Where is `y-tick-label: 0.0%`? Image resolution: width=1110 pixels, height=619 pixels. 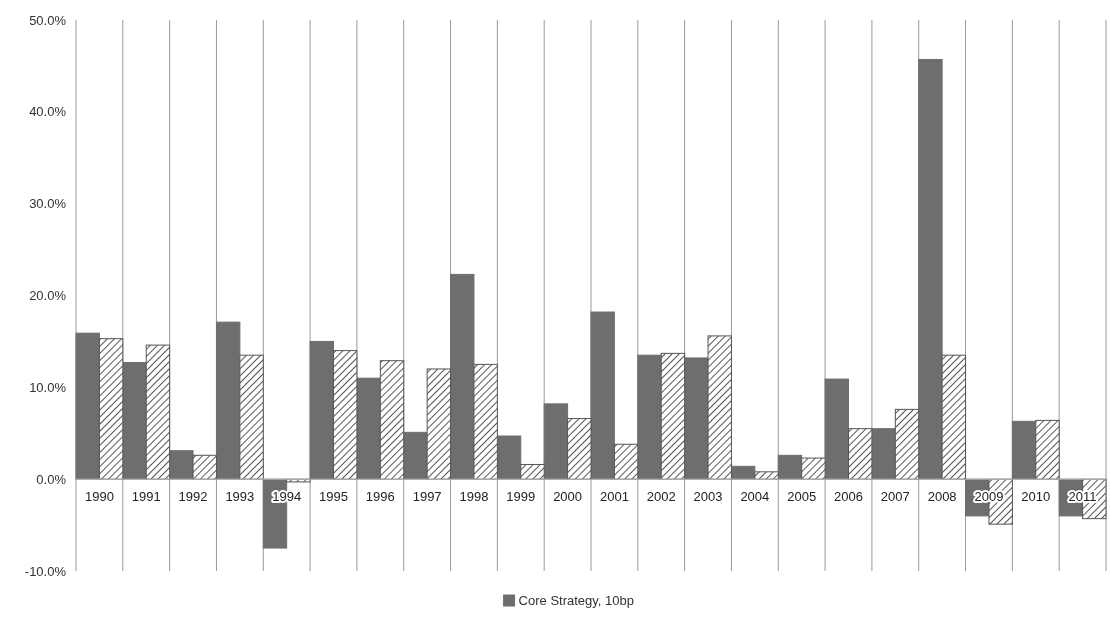 y-tick-label: 0.0% is located at coordinates (51, 479).